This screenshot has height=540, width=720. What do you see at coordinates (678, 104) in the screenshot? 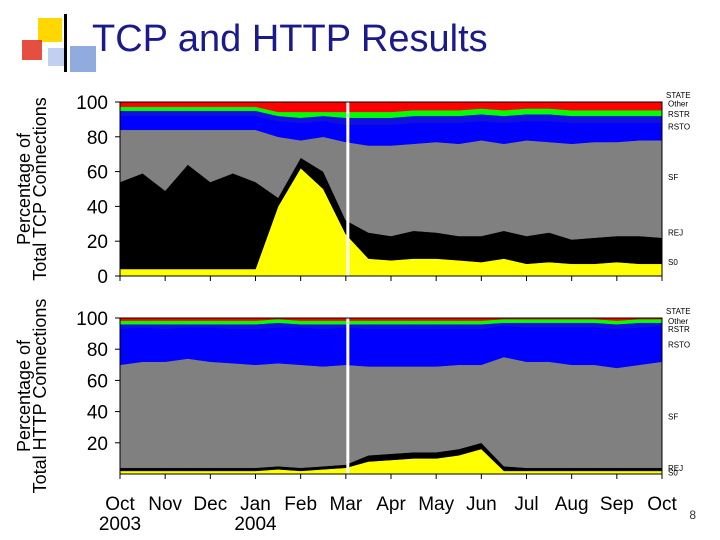
I see `panel-1-legend-other: Other` at bounding box center [678, 104].